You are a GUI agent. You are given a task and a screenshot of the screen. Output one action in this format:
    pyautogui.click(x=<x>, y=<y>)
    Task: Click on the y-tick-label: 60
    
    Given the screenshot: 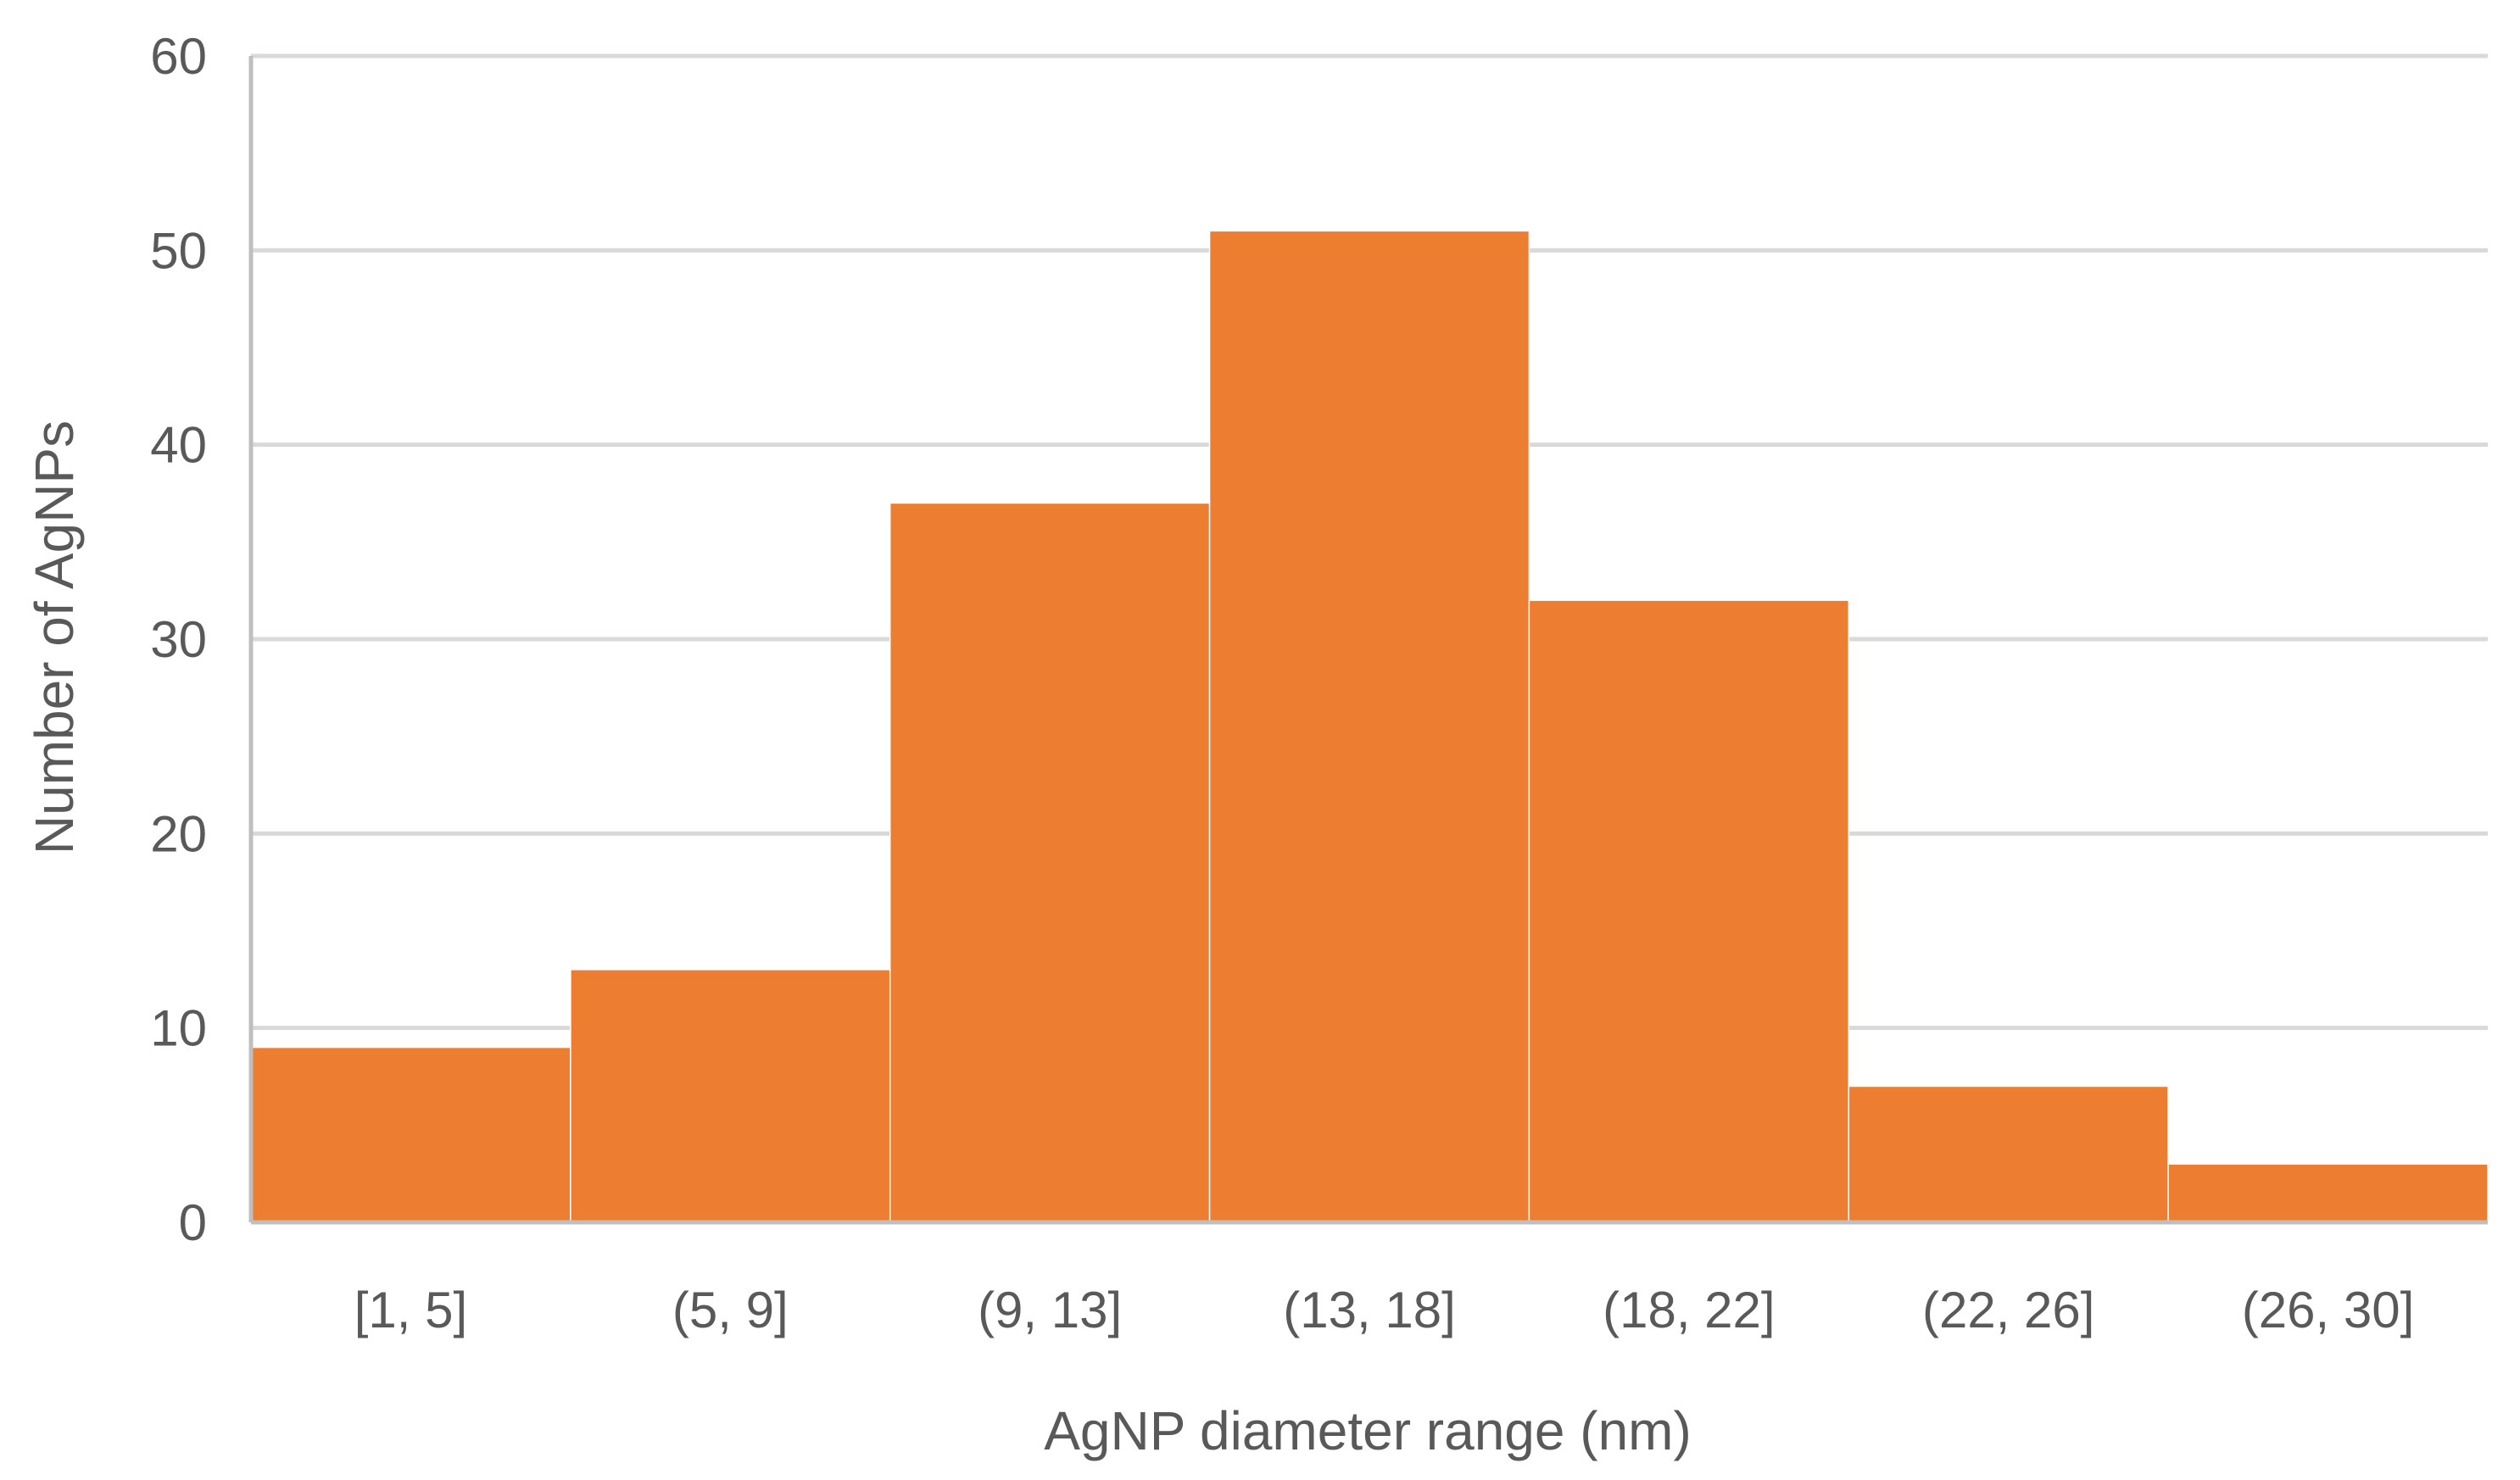 What is the action you would take?
    pyautogui.click(x=178, y=57)
    